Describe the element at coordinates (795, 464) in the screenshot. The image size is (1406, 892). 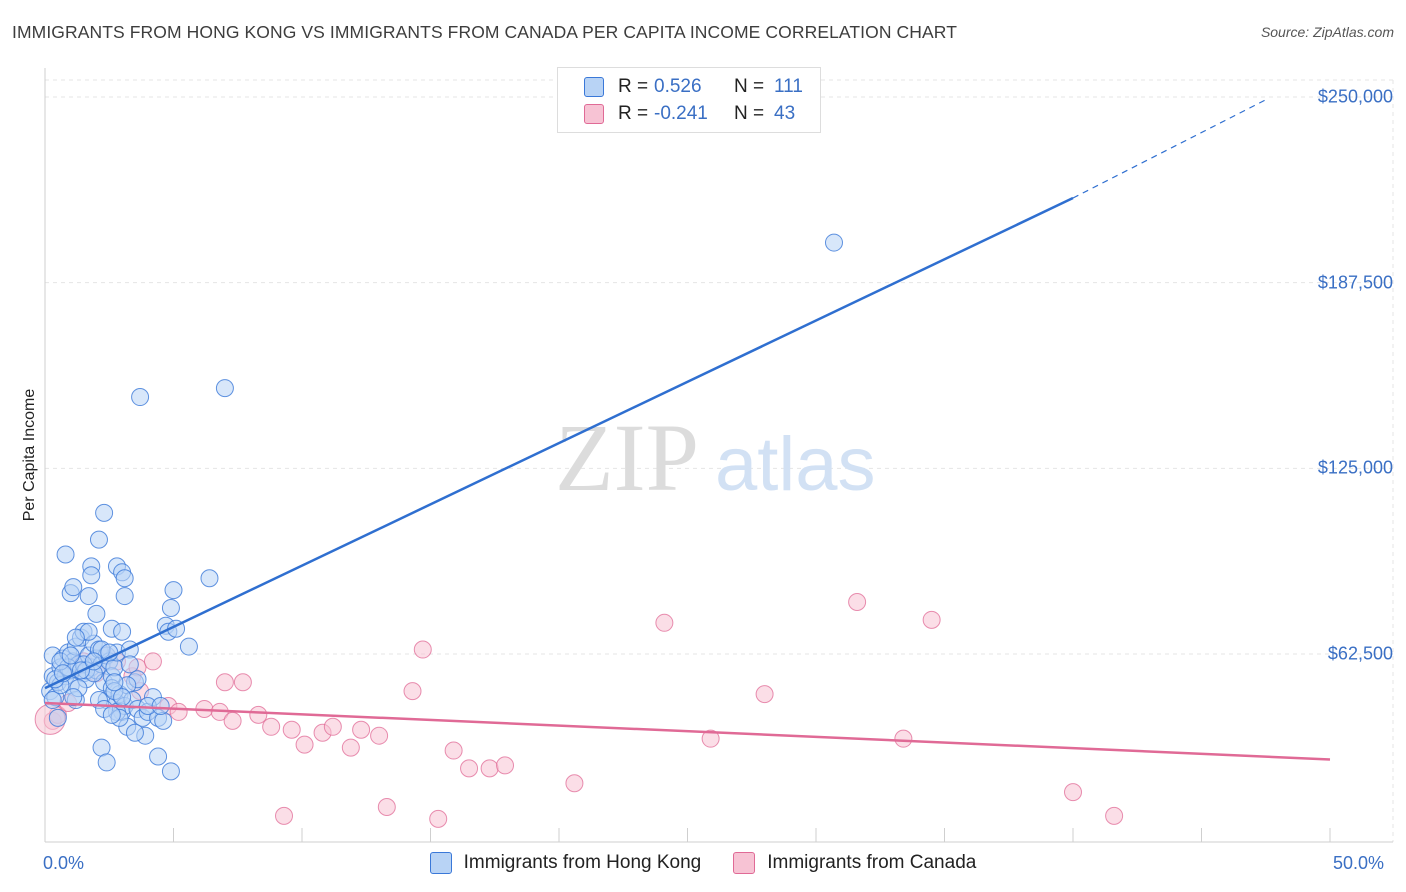
I see `watermark-atlas: atlas` at that location.